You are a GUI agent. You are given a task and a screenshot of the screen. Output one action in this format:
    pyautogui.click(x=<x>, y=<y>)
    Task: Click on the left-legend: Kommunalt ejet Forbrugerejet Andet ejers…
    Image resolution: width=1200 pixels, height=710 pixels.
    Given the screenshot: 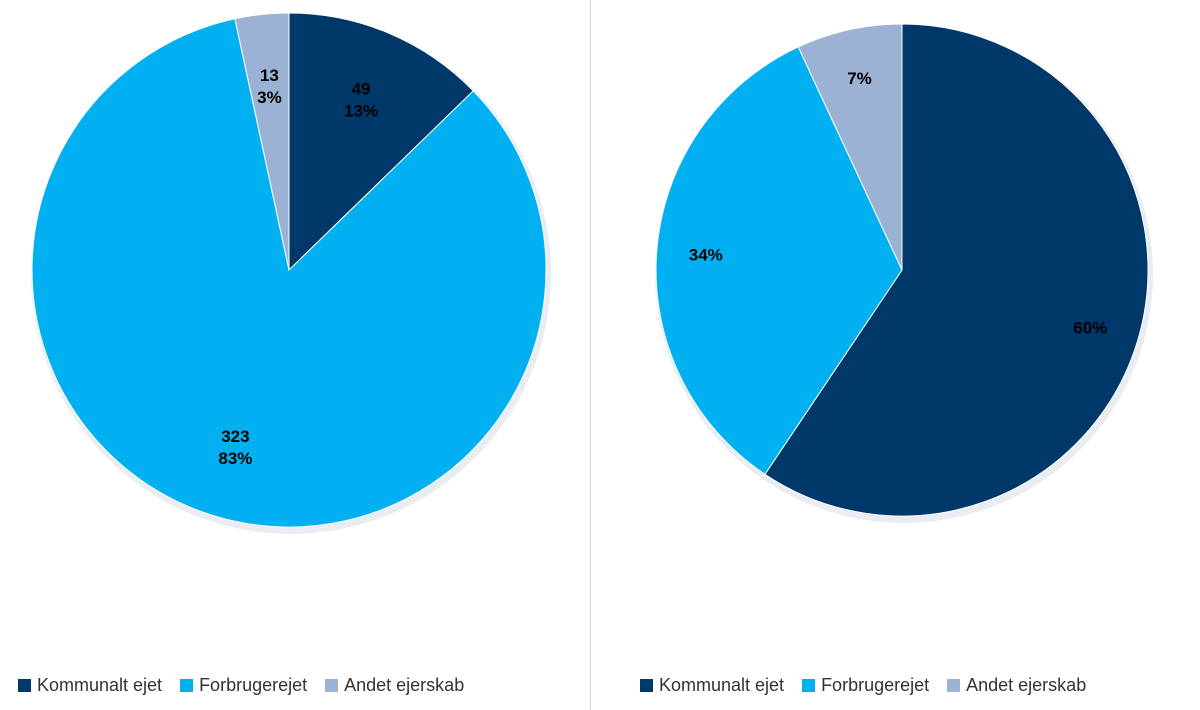 What is the action you would take?
    pyautogui.click(x=241, y=685)
    